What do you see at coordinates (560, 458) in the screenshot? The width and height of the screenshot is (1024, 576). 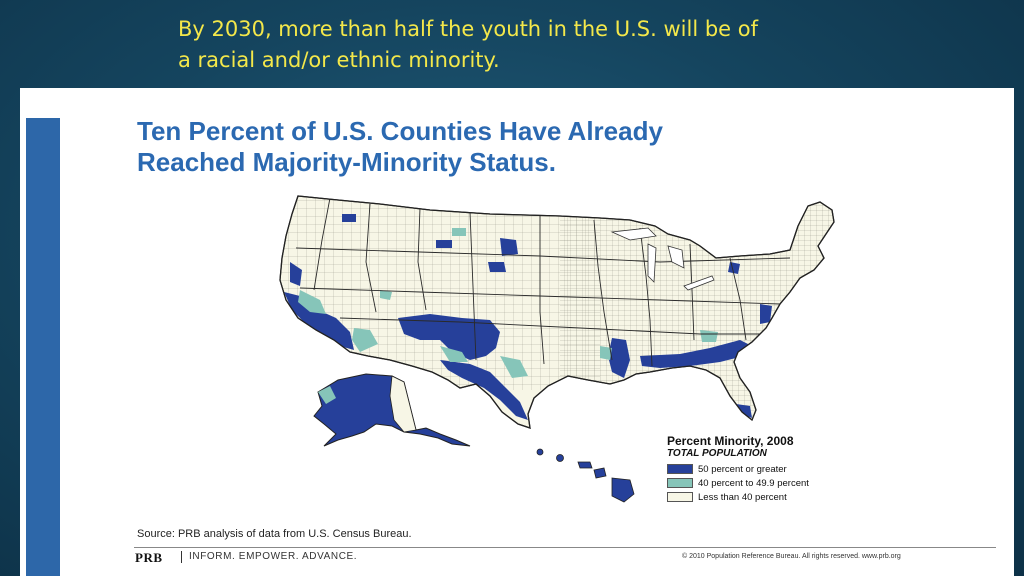 I see `oahu` at bounding box center [560, 458].